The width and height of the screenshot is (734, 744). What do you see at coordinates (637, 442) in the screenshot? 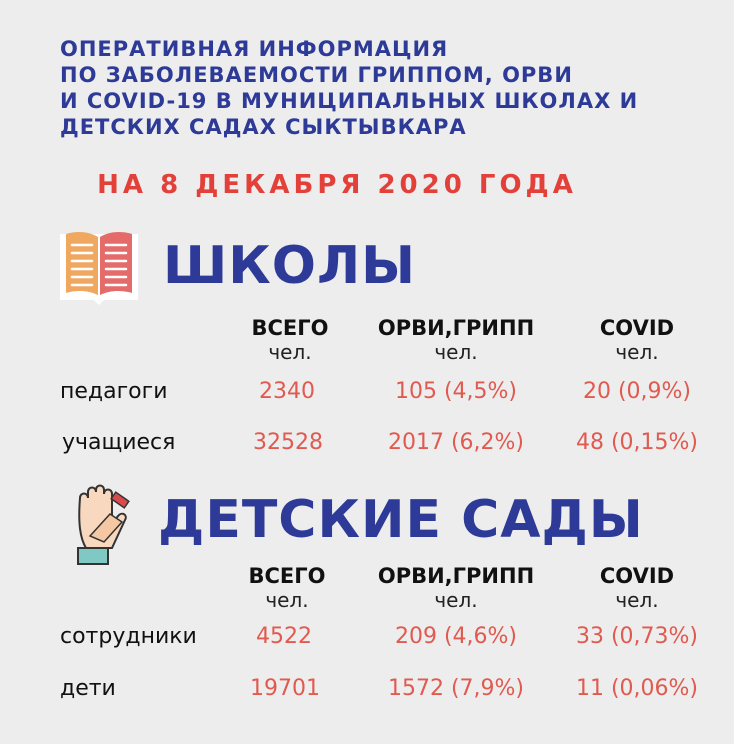
I see `covid-value: 48 (0,15%)` at bounding box center [637, 442].